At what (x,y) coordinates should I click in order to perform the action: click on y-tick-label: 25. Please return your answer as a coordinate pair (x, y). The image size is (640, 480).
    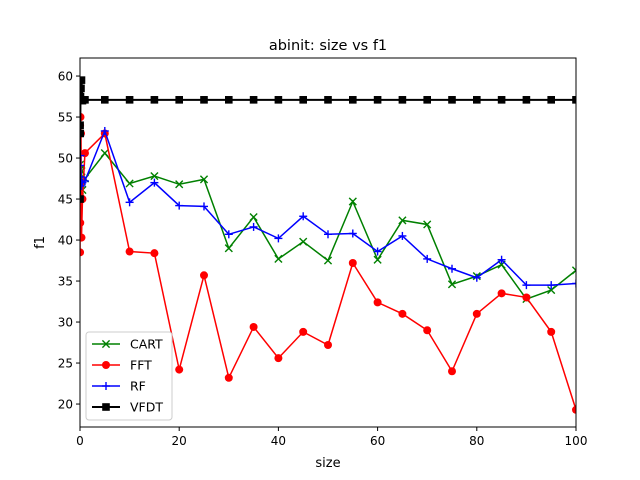
    Looking at the image, I should click on (65, 364).